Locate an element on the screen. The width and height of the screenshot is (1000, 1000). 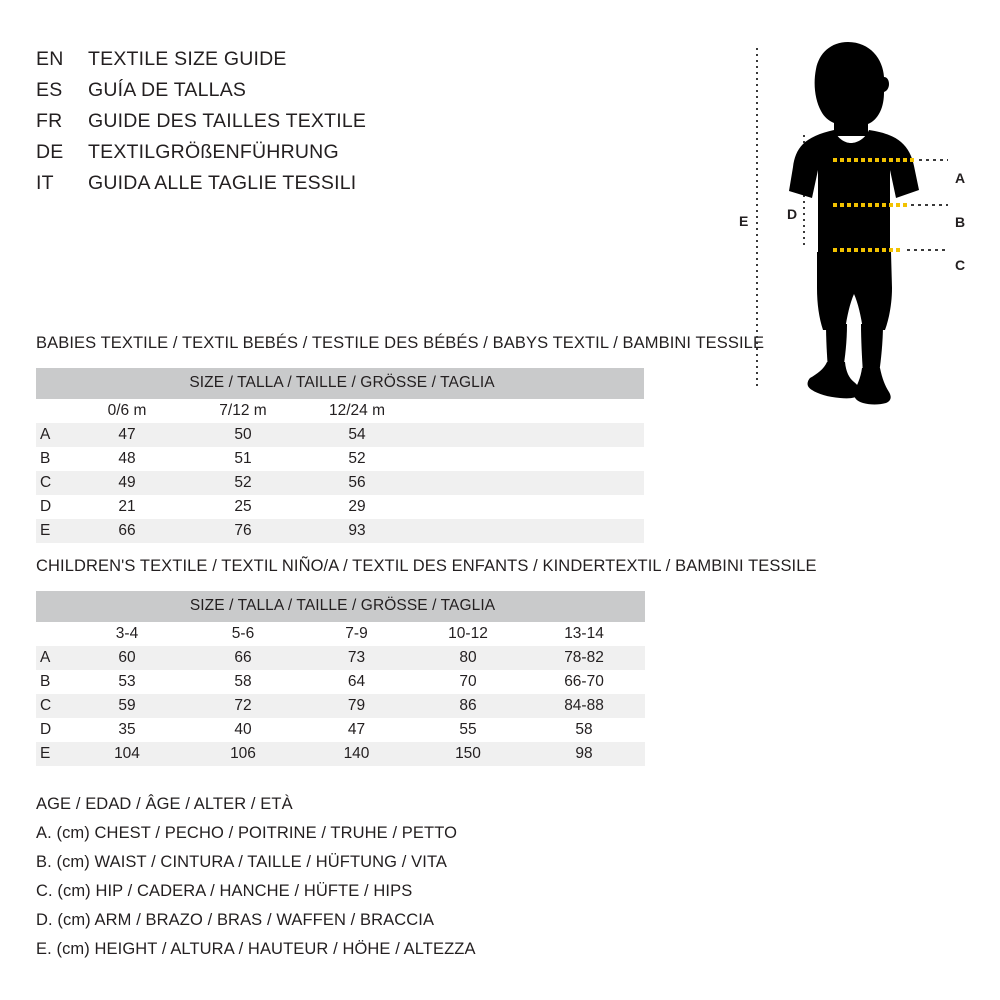
figure-label-a: A is located at coordinates (960, 178).